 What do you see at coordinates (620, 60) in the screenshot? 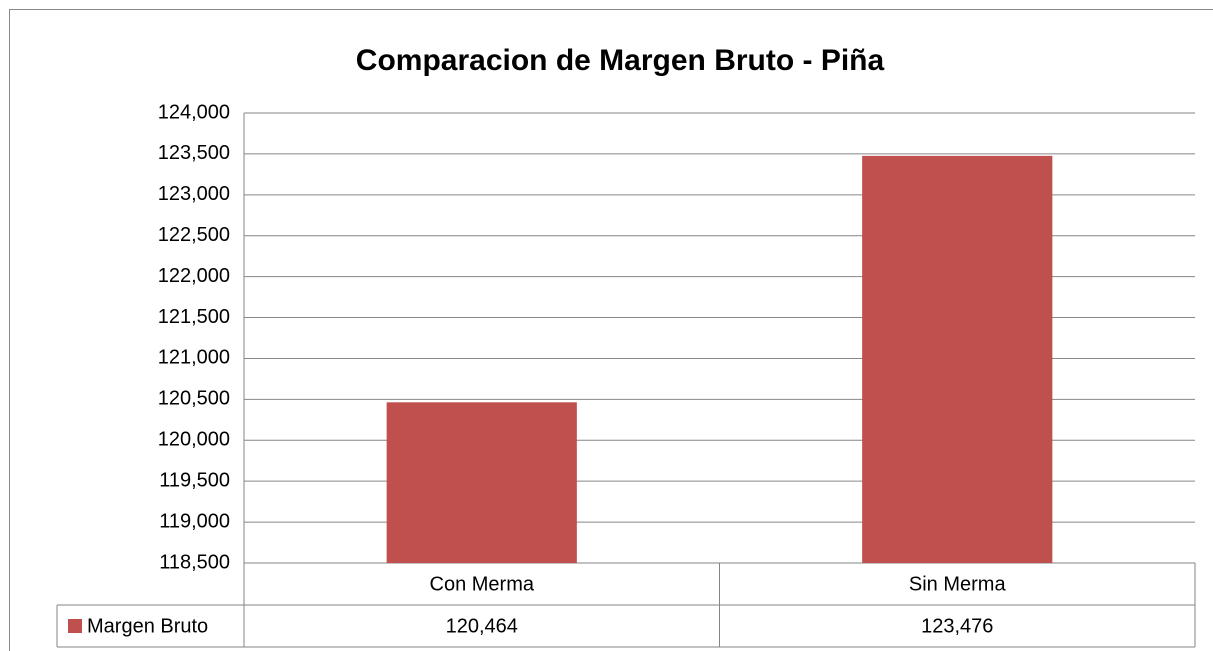
I see `chart-title: Comparacion de Margen Bruto - Piña` at bounding box center [620, 60].